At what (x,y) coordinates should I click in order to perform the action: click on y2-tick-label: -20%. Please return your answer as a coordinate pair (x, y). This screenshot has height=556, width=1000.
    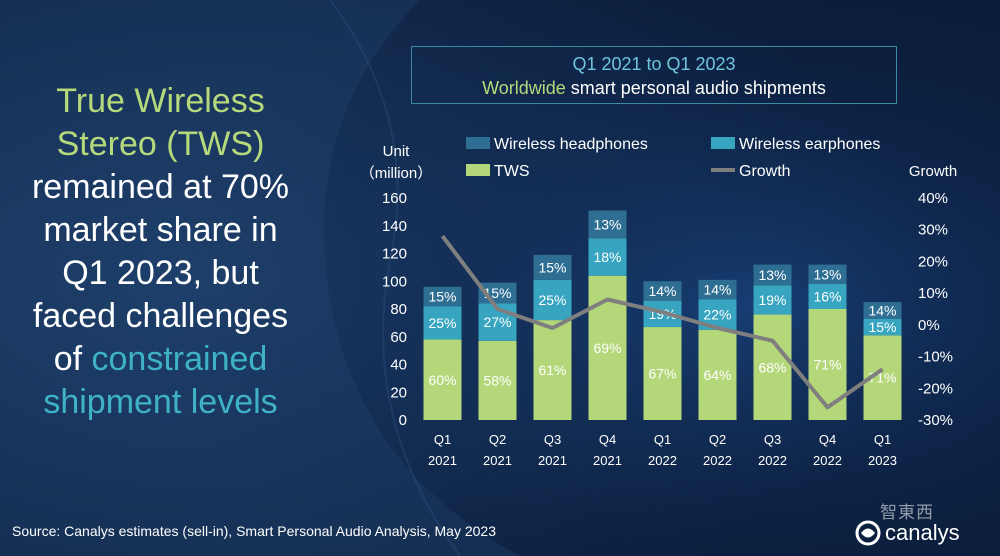
    Looking at the image, I should click on (935, 388).